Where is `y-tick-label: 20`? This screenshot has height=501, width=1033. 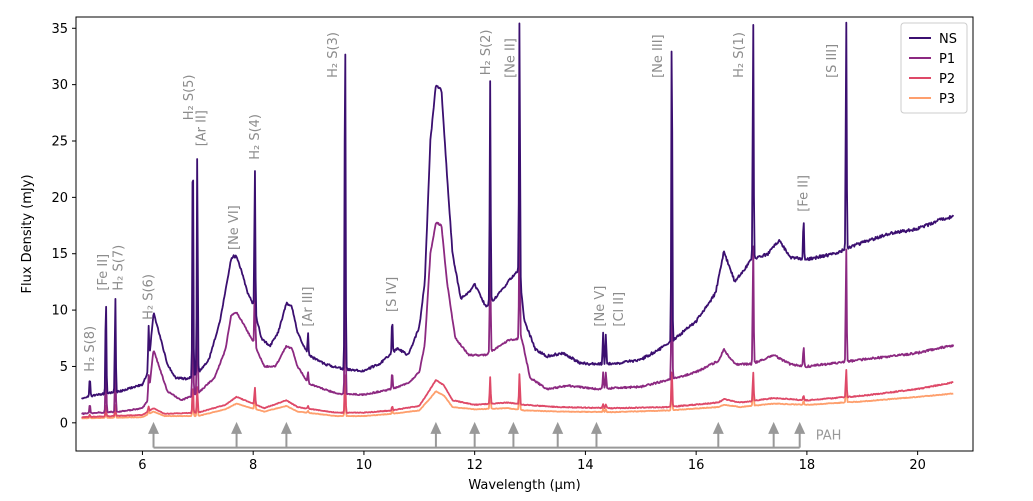
y-tick-label: 20 is located at coordinates (59, 198).